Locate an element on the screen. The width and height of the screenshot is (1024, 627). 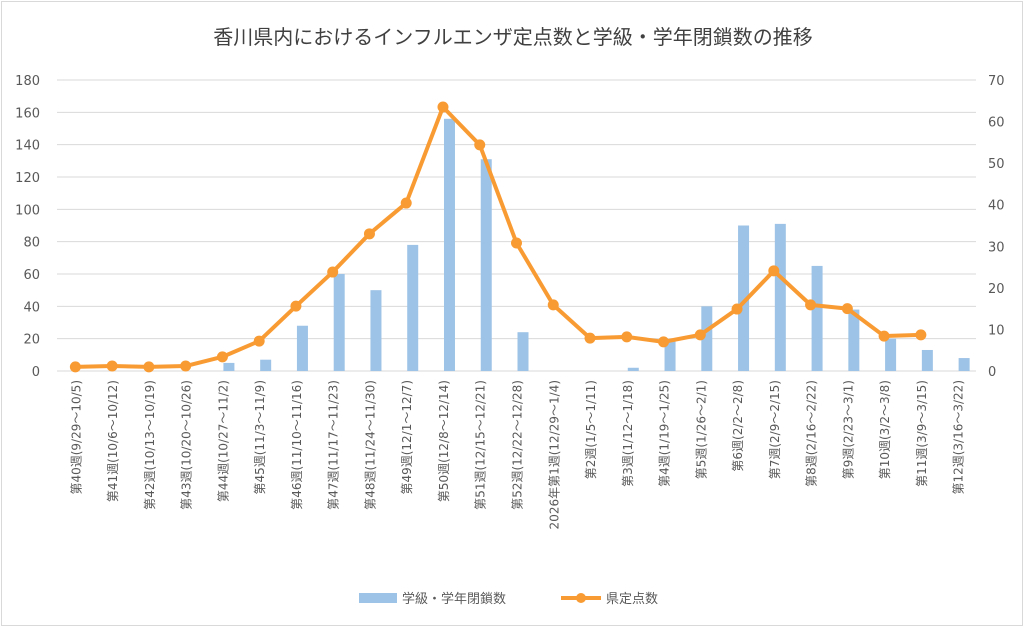
left-axis-tick: 140 is located at coordinates (27, 146).